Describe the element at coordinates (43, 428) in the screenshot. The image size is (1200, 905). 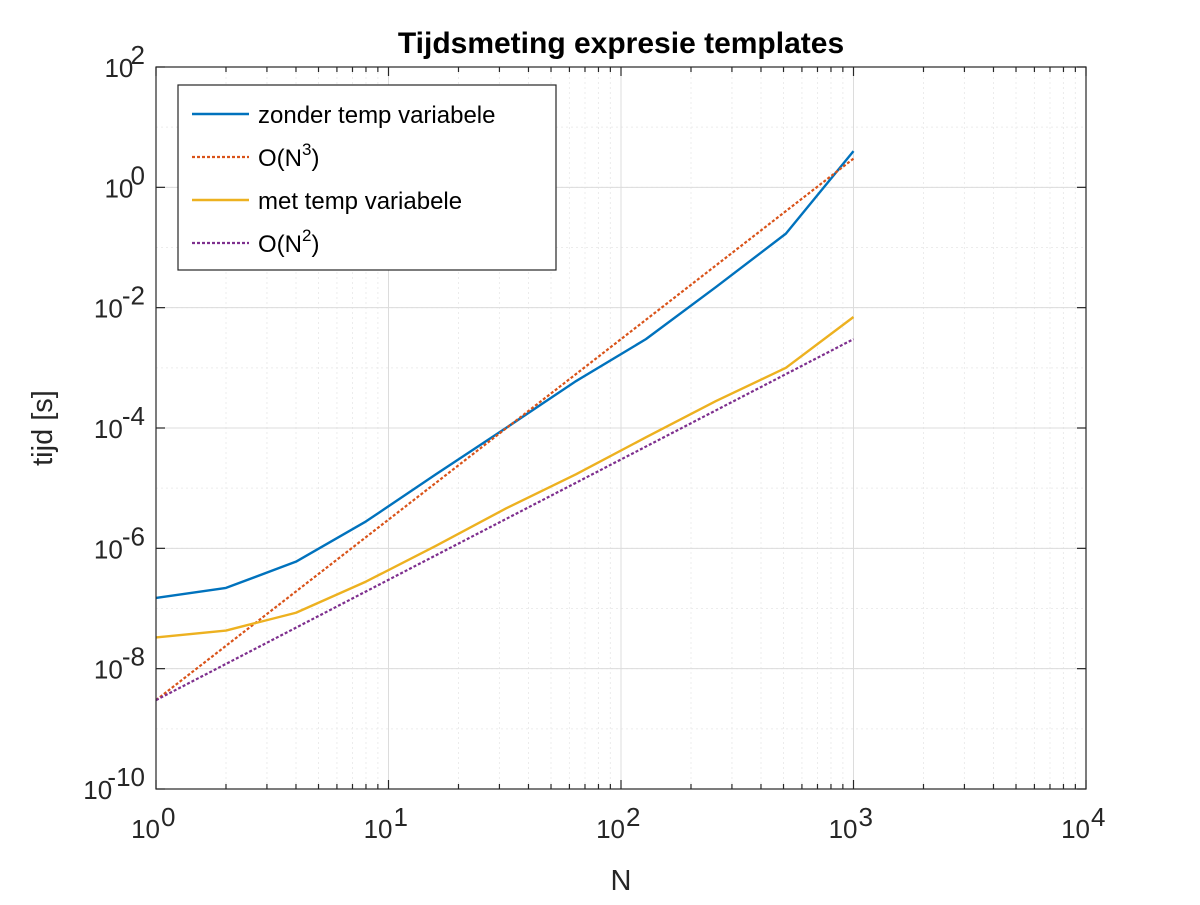
I see `y-axis-label: tijd [s]` at that location.